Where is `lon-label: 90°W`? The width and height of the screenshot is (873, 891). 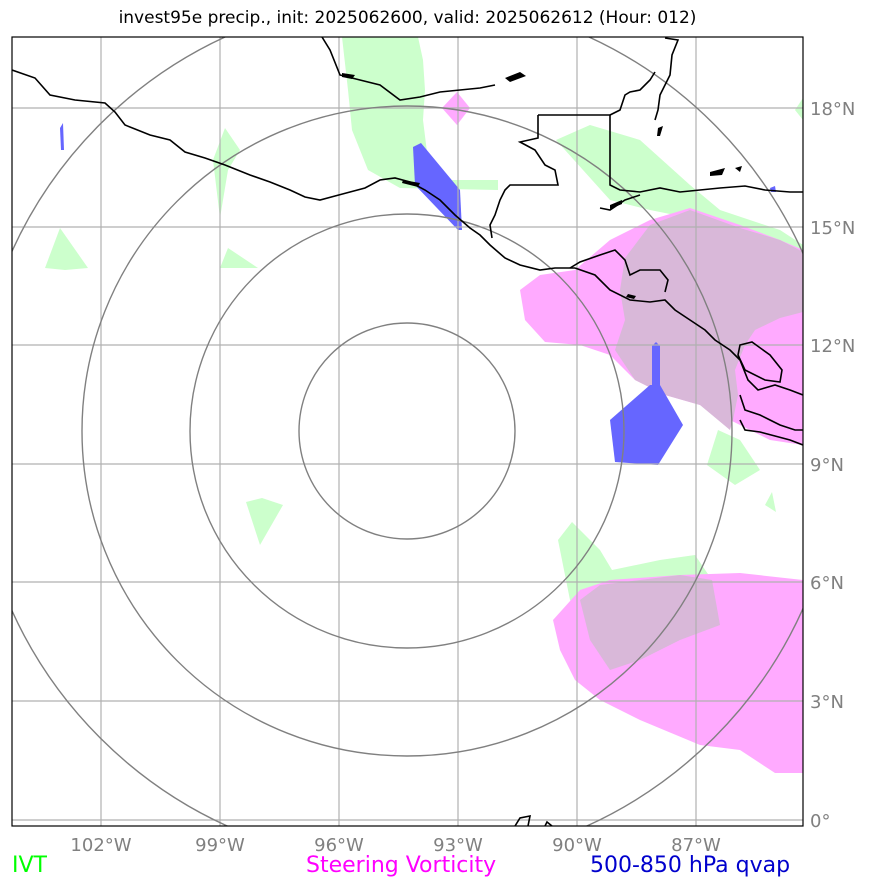
lon-label: 90°W is located at coordinates (577, 845).